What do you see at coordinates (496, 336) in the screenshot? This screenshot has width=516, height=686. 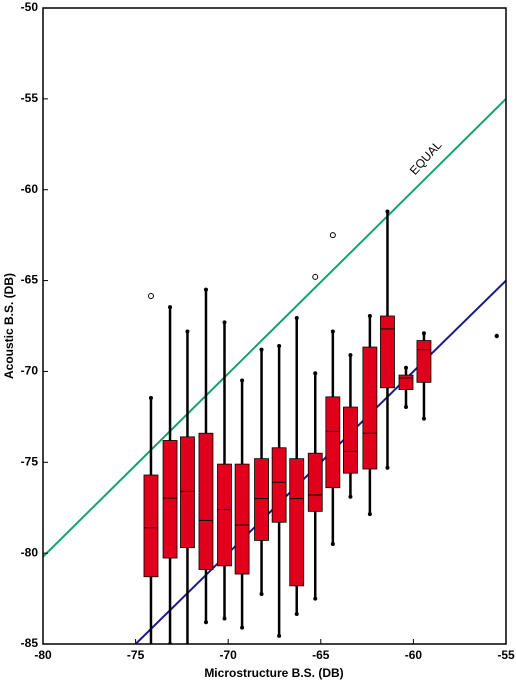 I see `point` at bounding box center [496, 336].